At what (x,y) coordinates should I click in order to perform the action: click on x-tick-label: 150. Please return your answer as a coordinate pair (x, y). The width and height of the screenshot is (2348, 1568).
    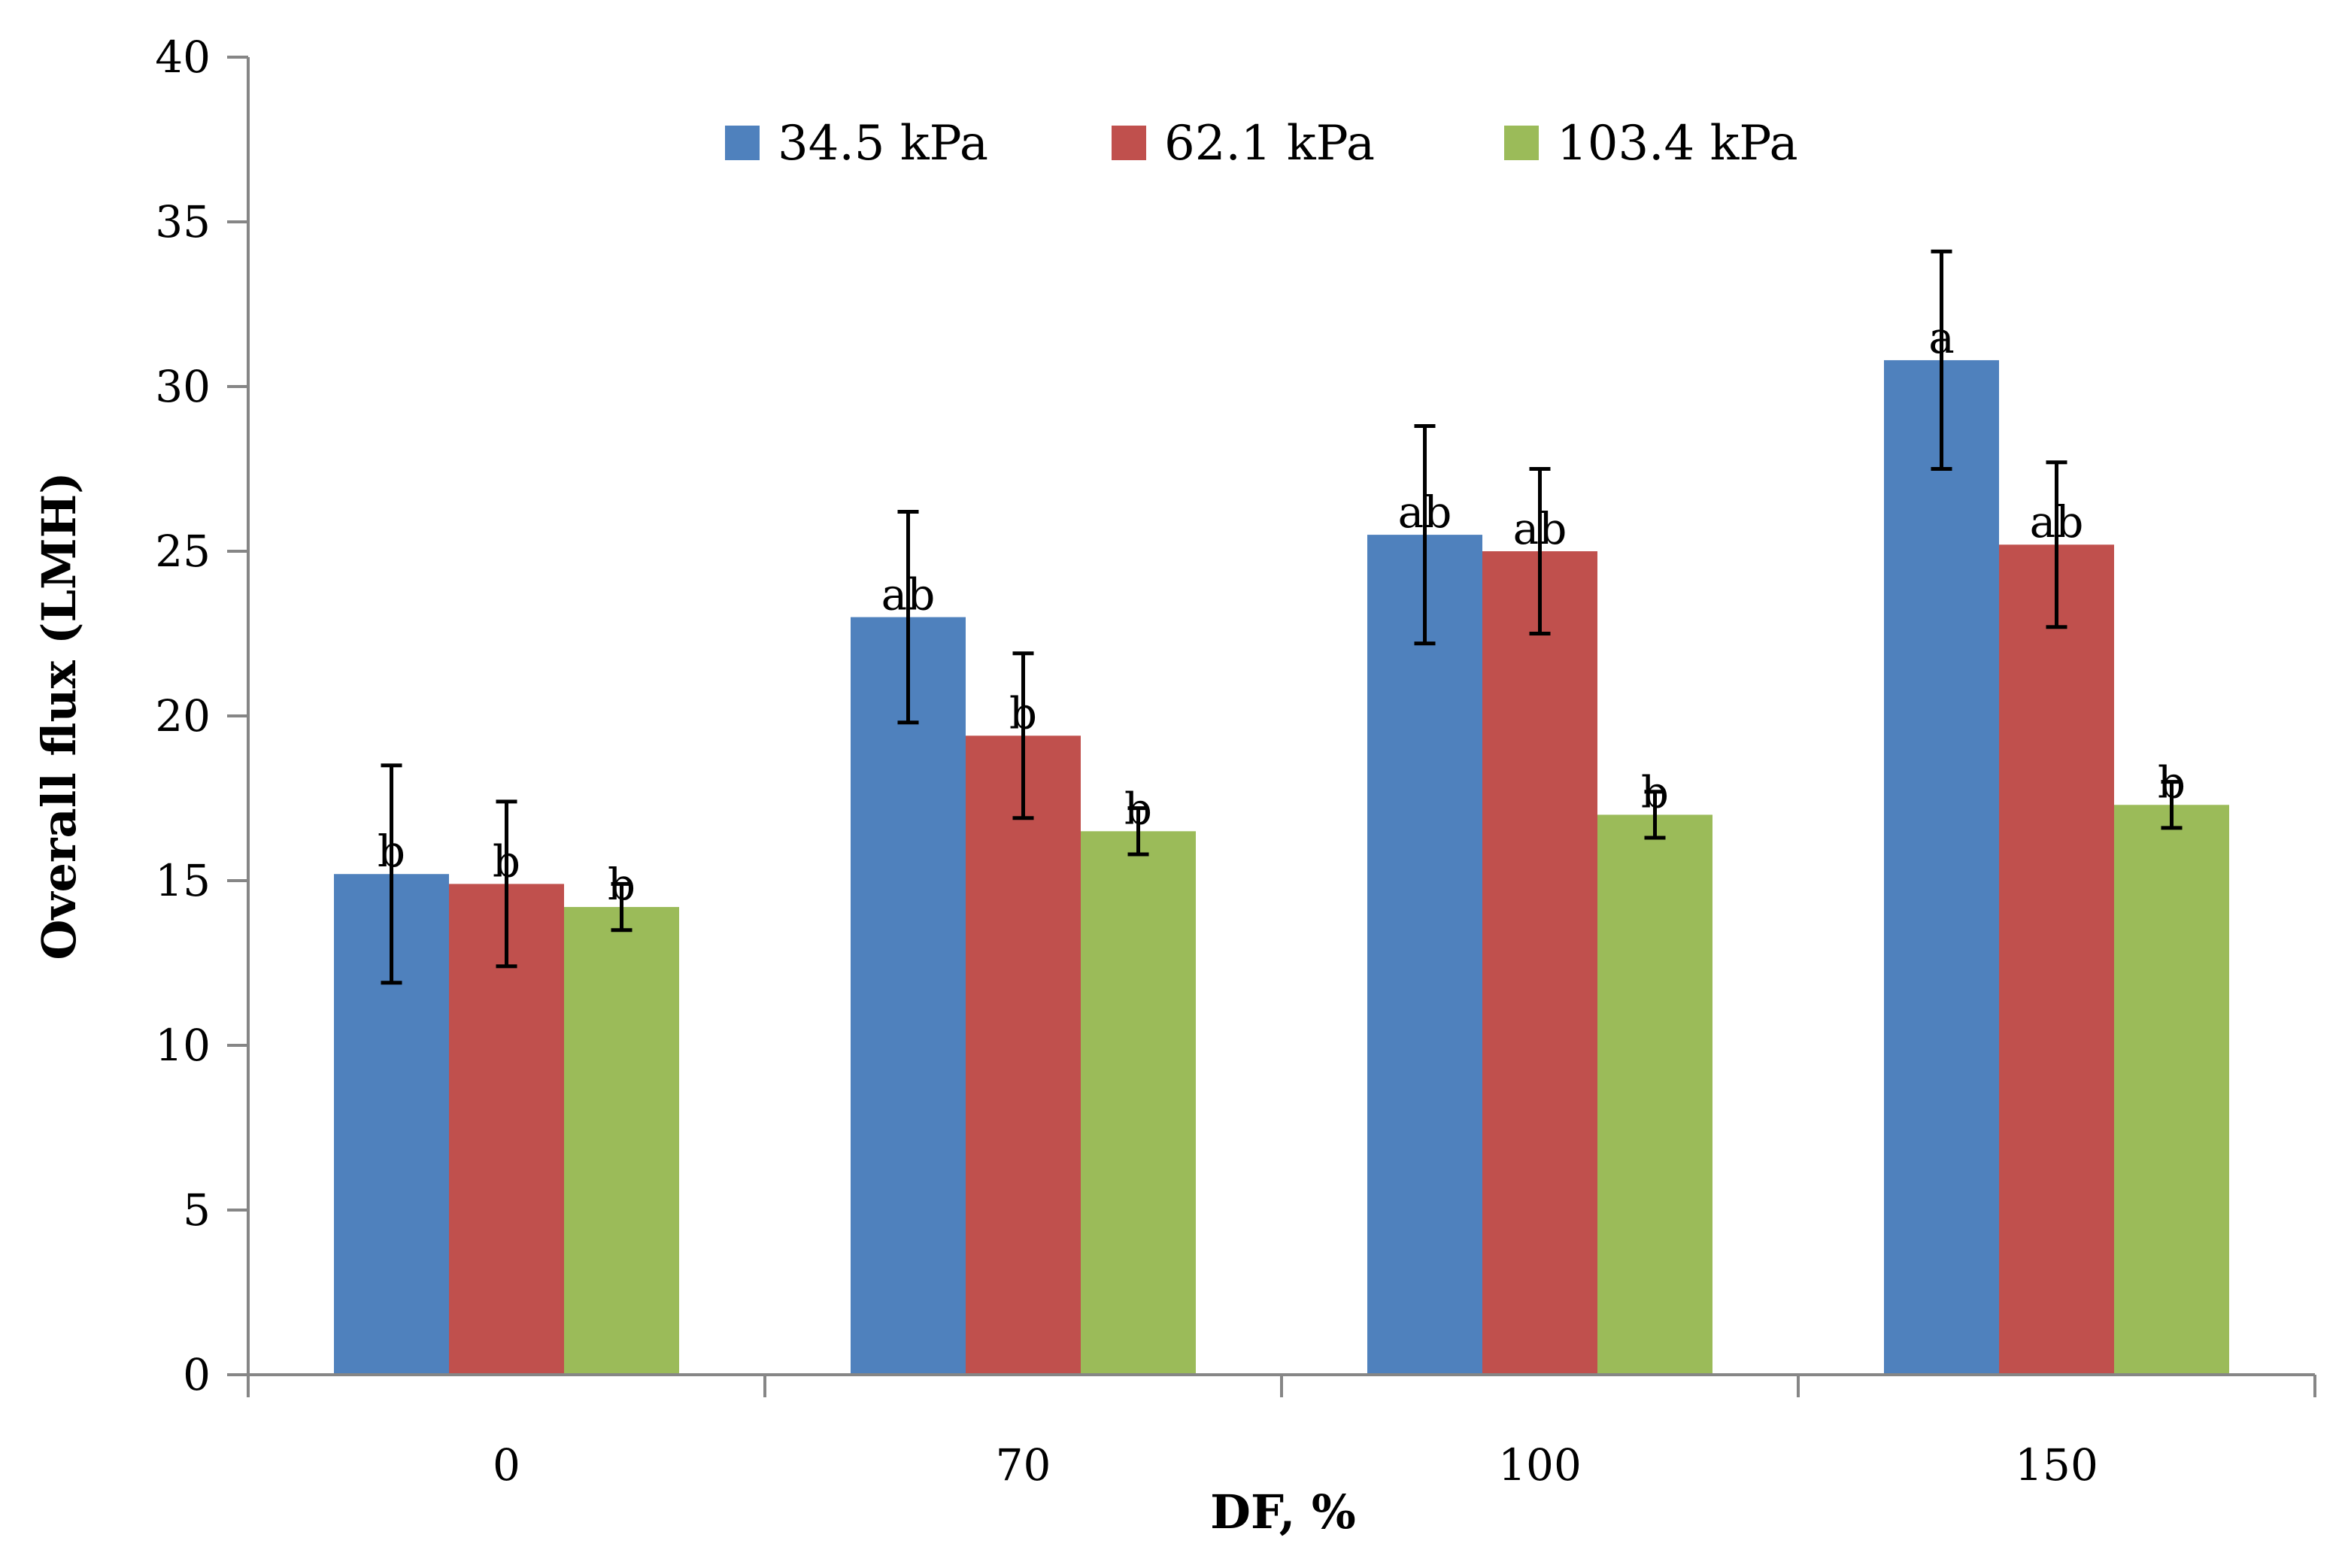
    Looking at the image, I should click on (2056, 1465).